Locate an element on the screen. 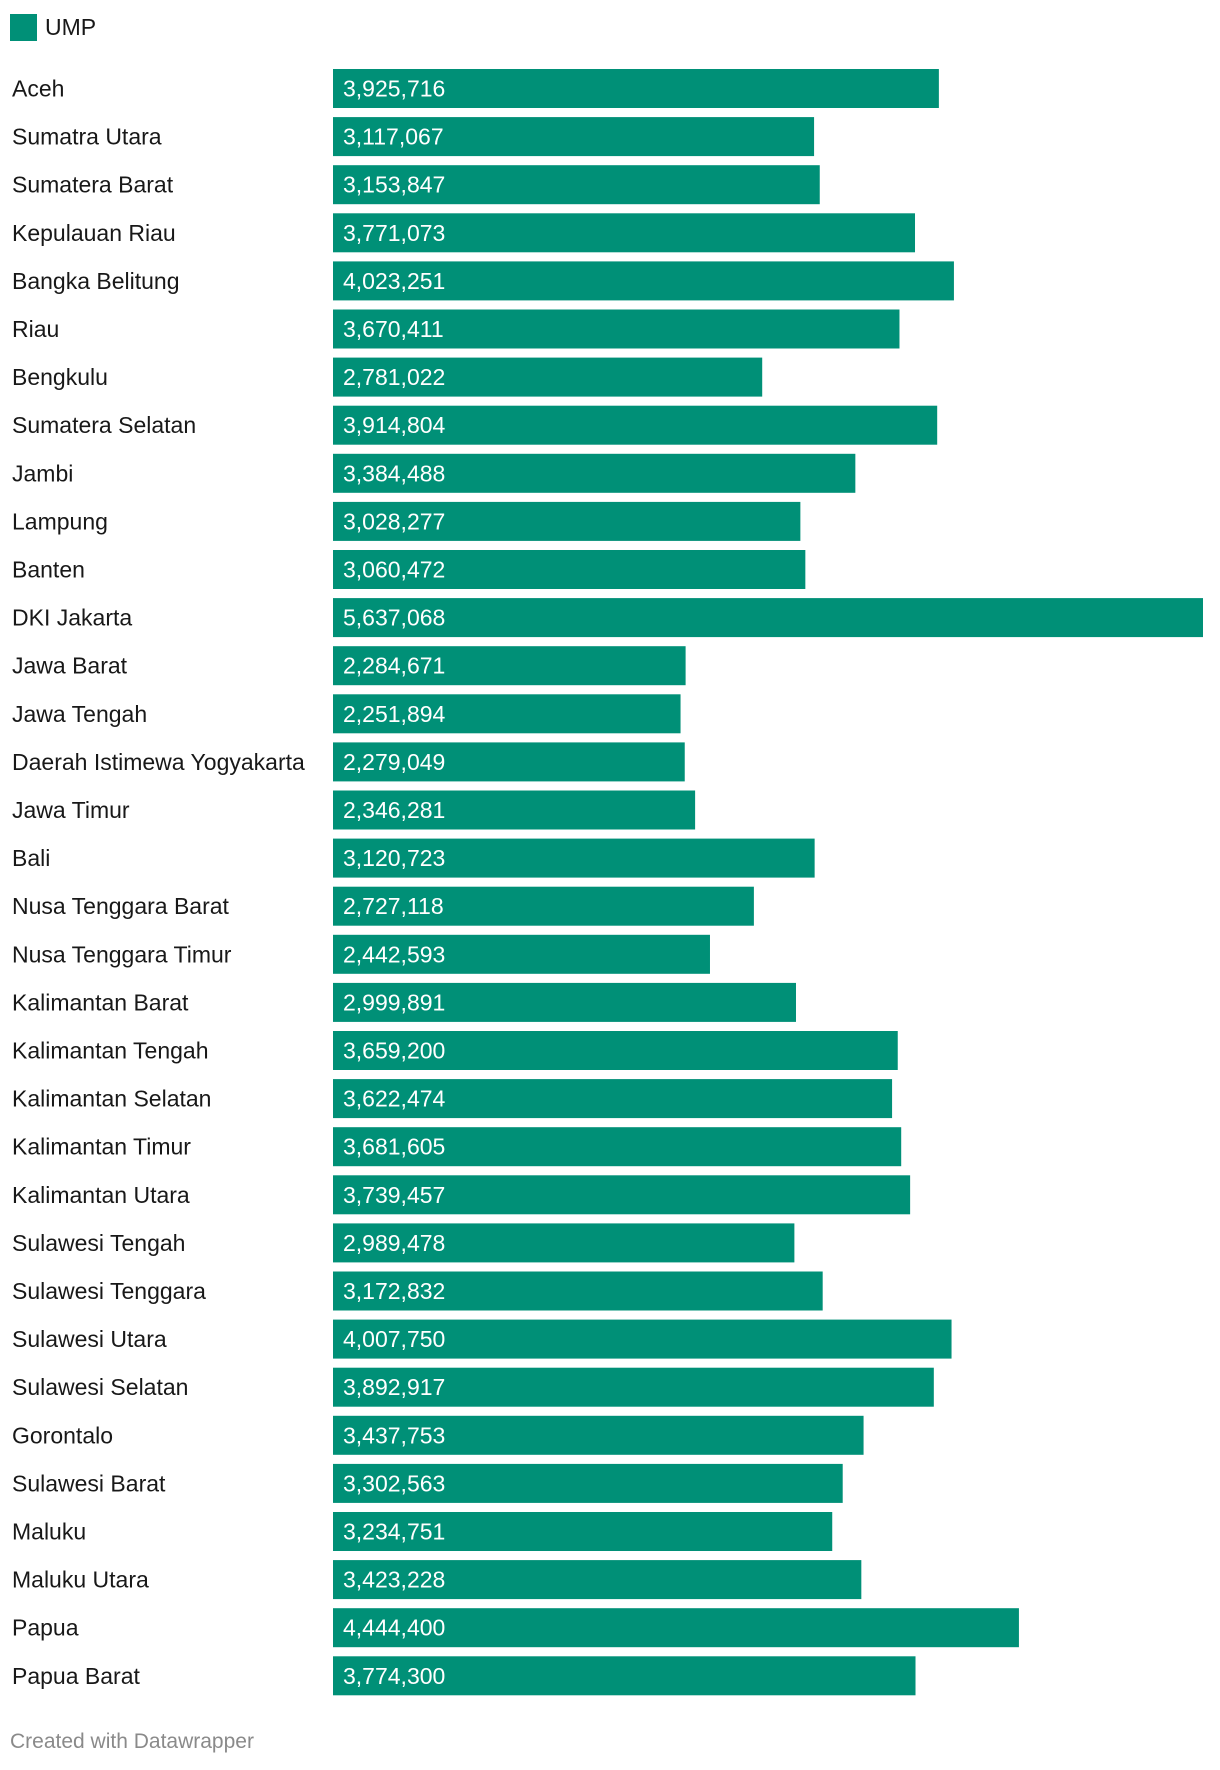 The width and height of the screenshot is (1220, 1770). category-label: Sulawesi Barat is located at coordinates (89, 1483).